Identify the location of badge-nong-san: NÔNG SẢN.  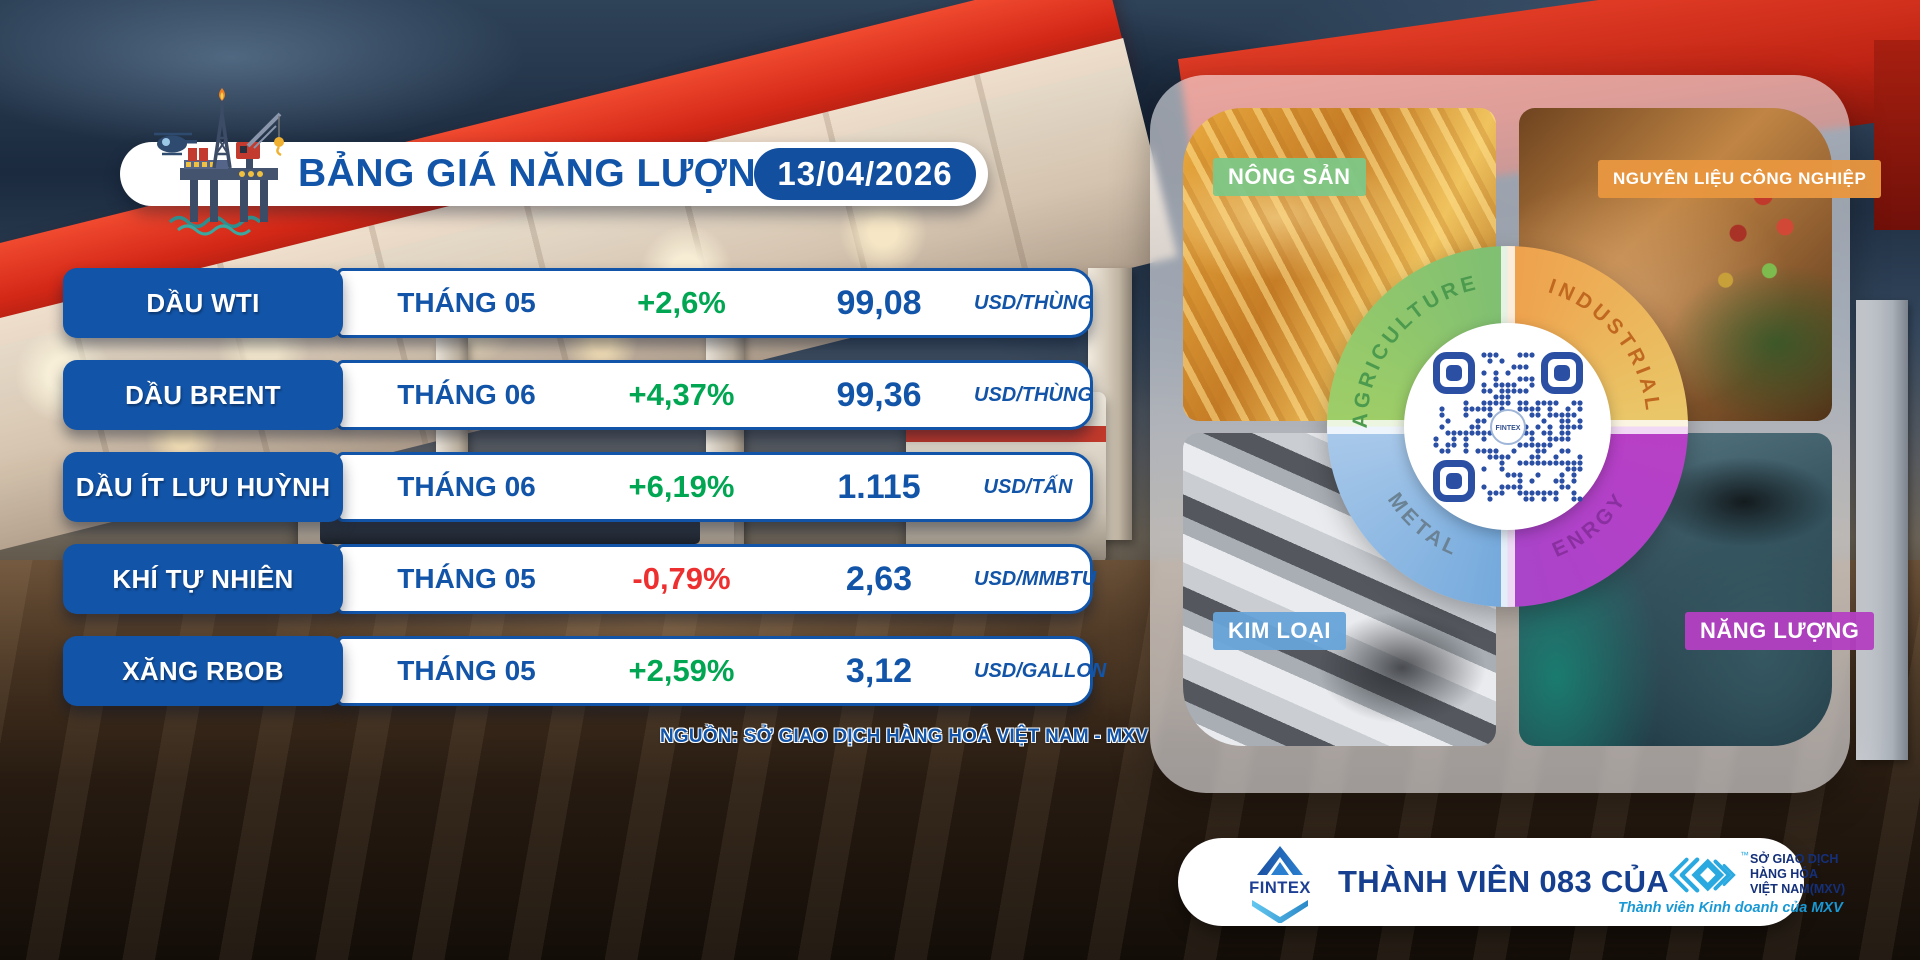
(1289, 177).